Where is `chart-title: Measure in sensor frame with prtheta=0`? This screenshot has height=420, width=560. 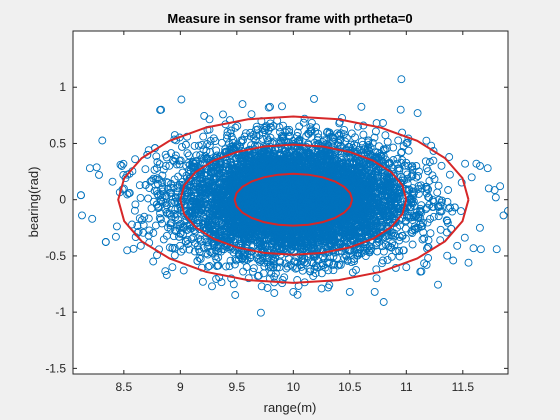 chart-title: Measure in sensor frame with prtheta=0 is located at coordinates (289, 18).